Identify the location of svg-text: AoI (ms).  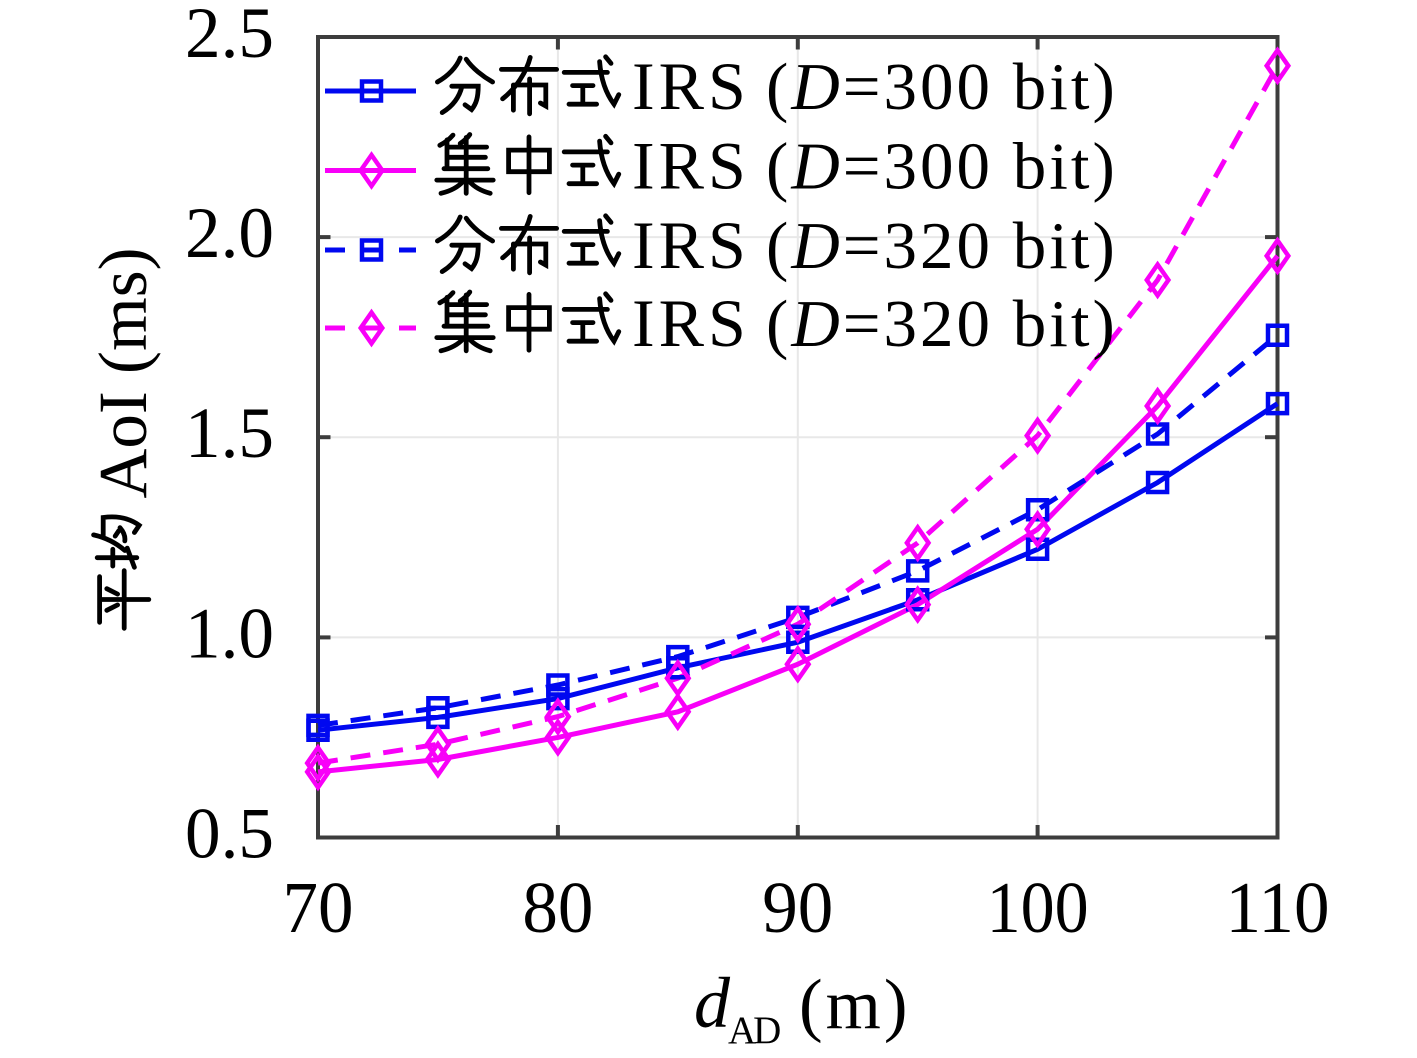
(123, 372).